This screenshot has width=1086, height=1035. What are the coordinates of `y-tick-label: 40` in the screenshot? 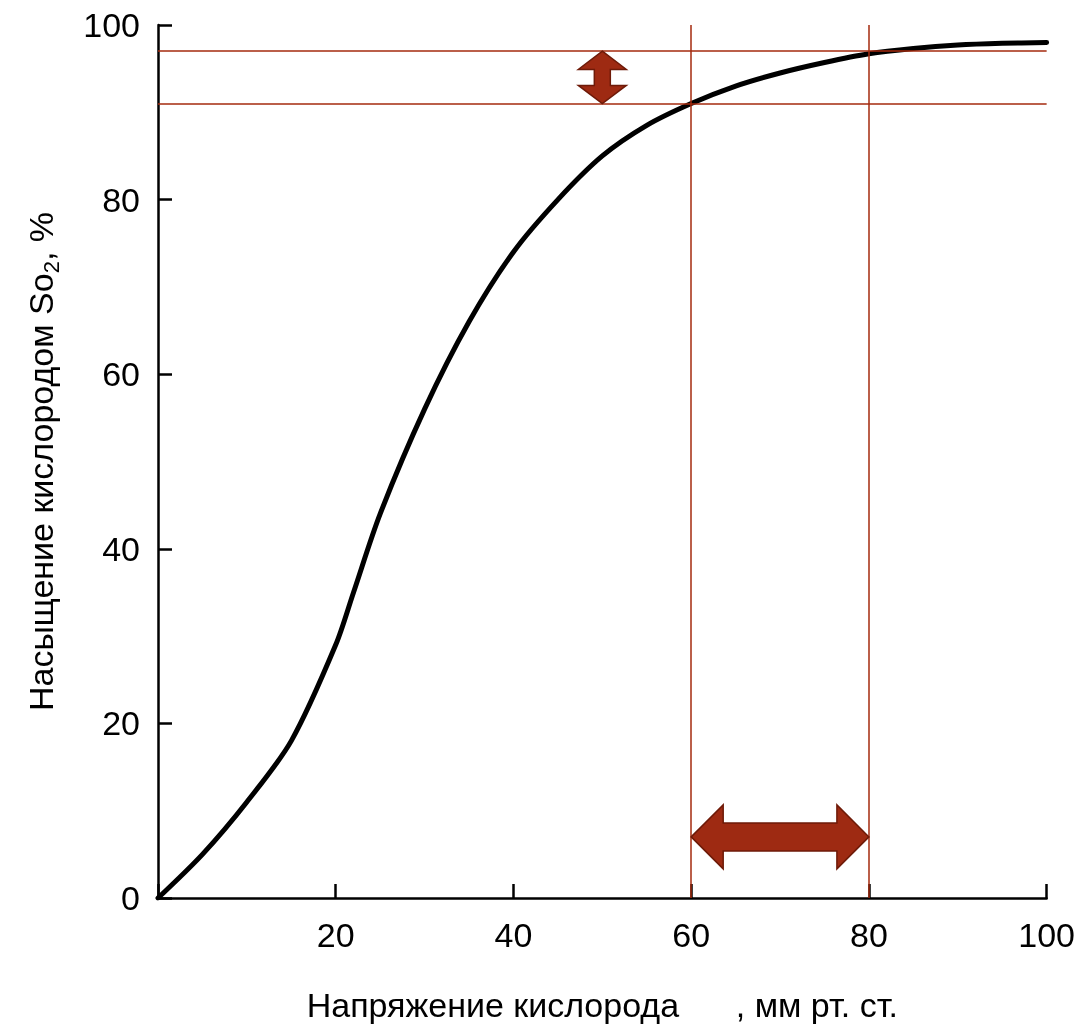 It's located at (121, 548).